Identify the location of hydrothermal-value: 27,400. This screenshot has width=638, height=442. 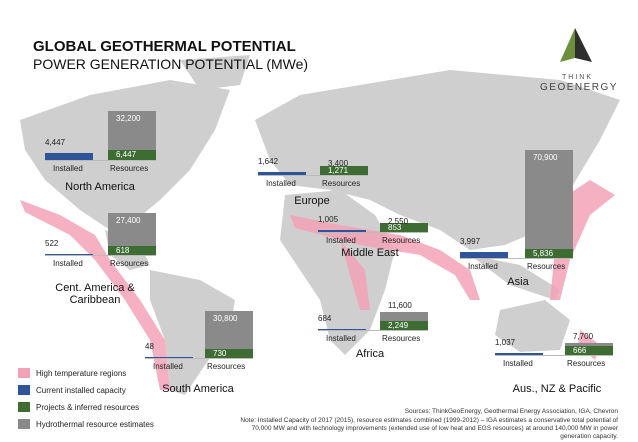
(128, 221).